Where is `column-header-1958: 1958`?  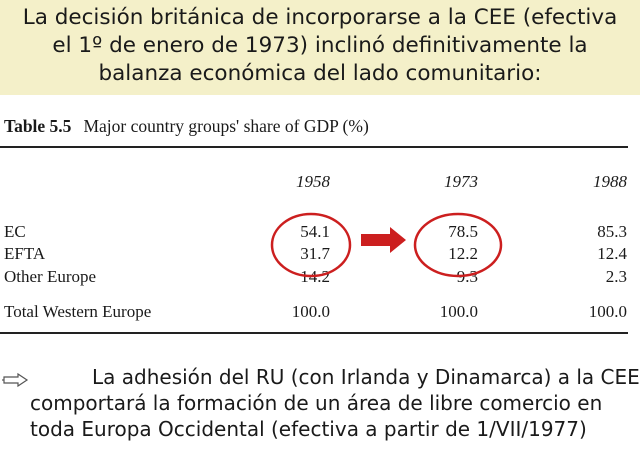
column-header-1958: 1958 is located at coordinates (313, 181).